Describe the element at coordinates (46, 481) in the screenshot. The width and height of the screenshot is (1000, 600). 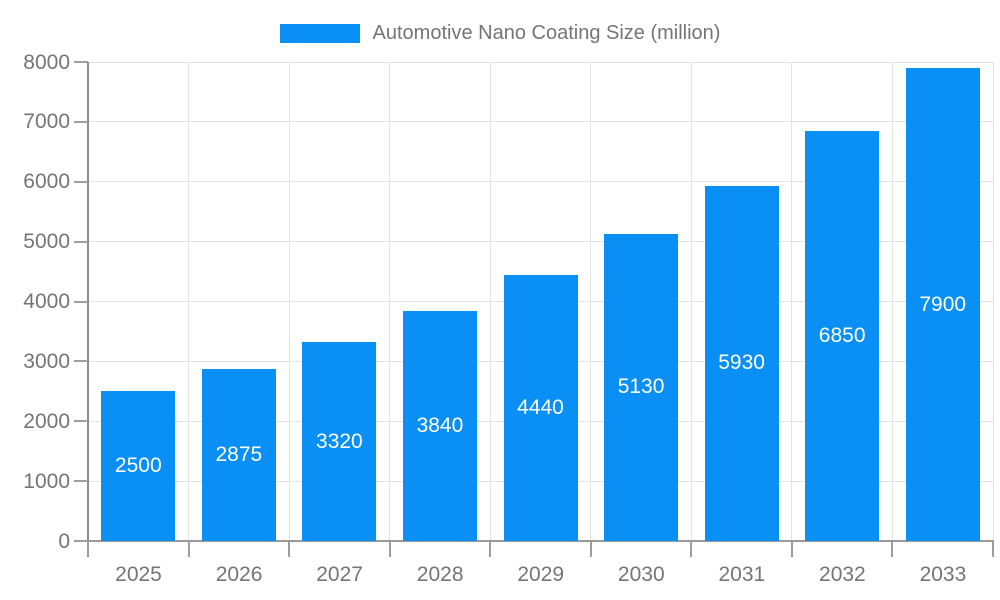
I see `y-axis-label: 1000` at that location.